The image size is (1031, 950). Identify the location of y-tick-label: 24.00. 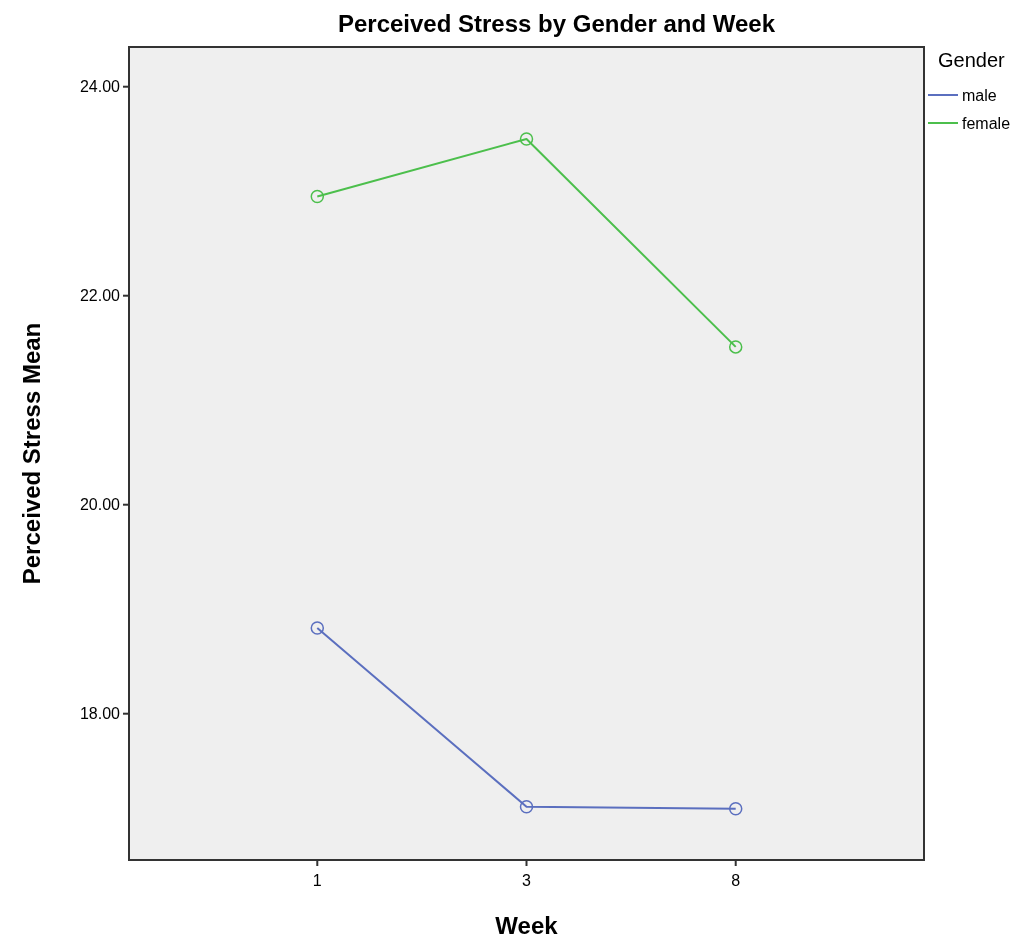
(100, 87).